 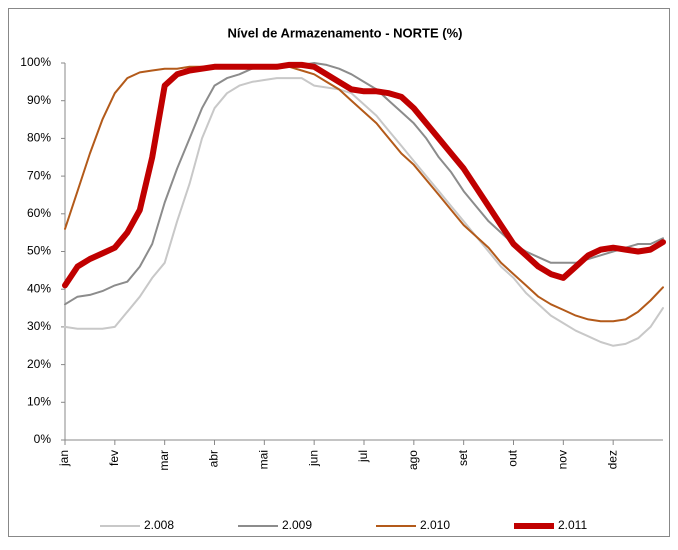 I want to click on x-tick-label: set, so click(x=463, y=457).